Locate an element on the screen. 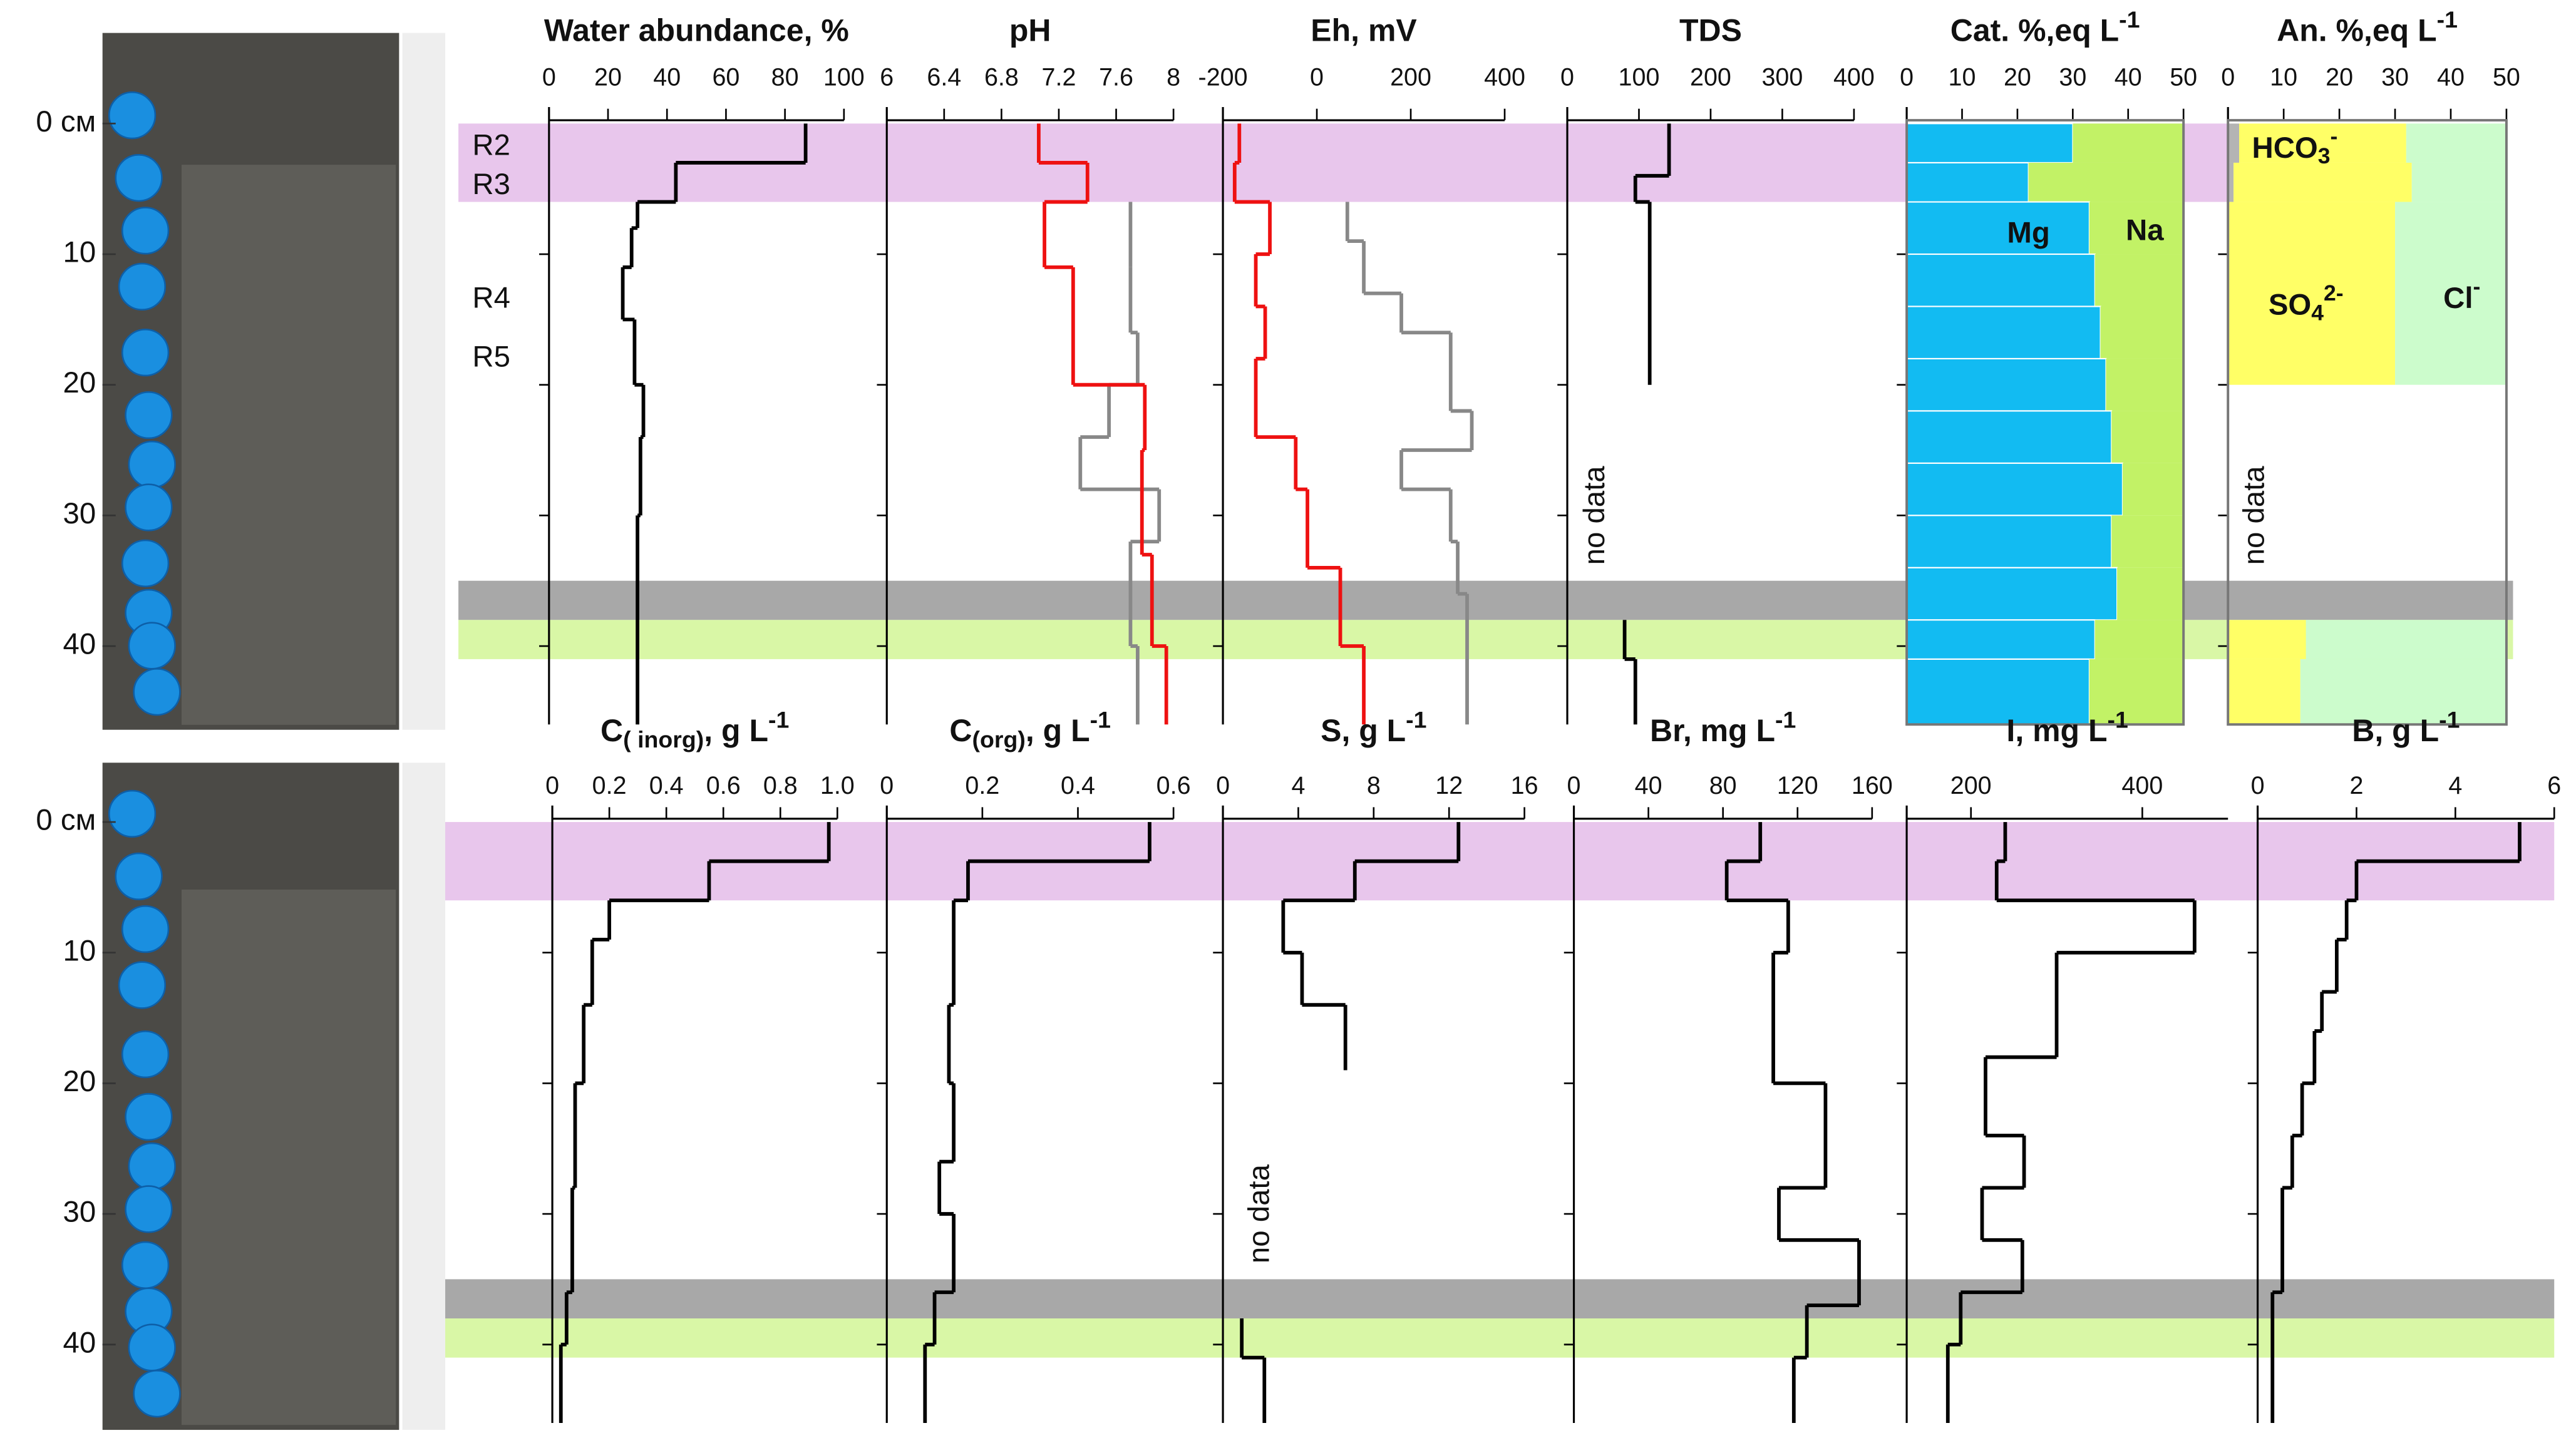 This screenshot has height=1448, width=2576. layer-label: R4 is located at coordinates (491, 298).